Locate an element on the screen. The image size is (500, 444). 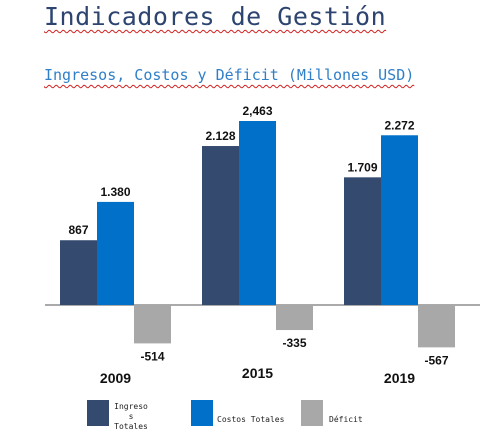
data-label-2019-0: 1.709 is located at coordinates (362, 167).